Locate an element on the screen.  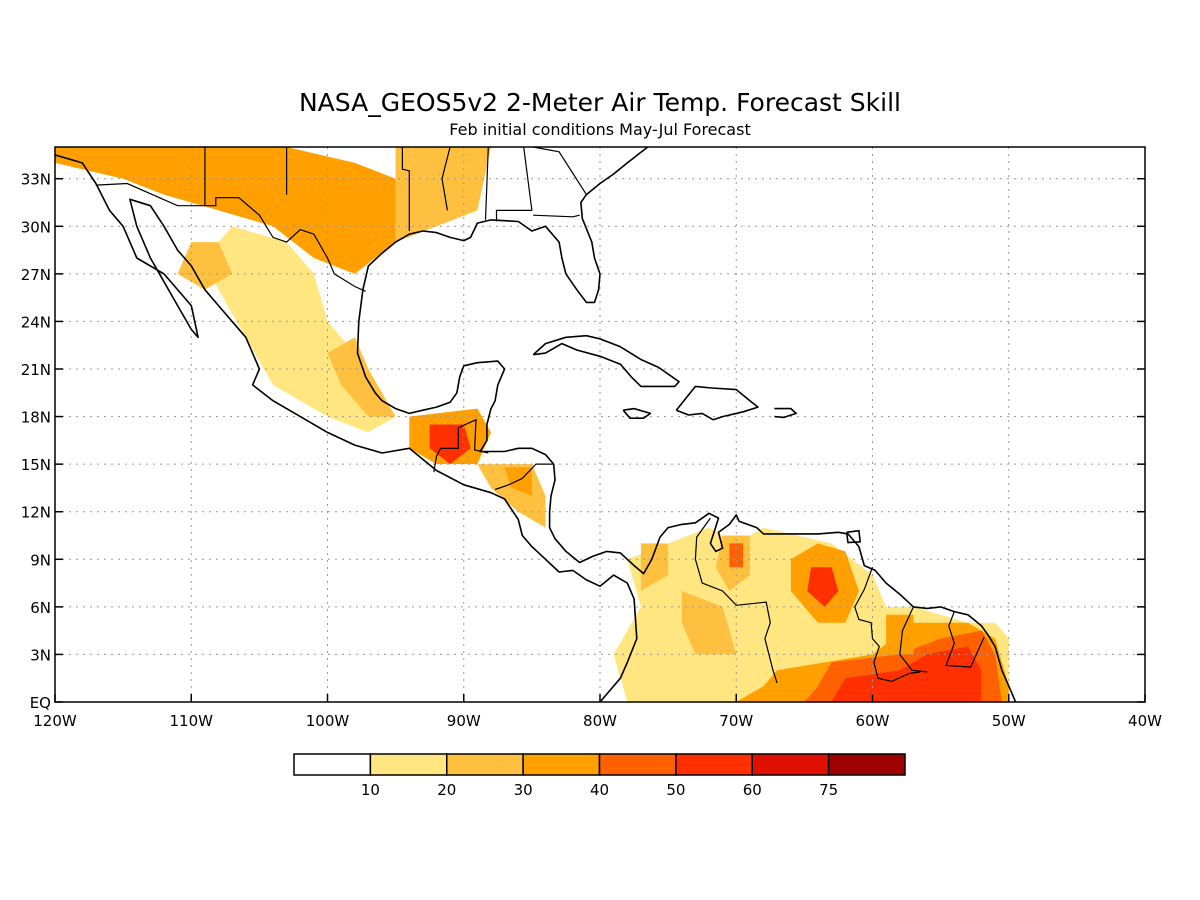
legend-label: 40 is located at coordinates (599, 790).